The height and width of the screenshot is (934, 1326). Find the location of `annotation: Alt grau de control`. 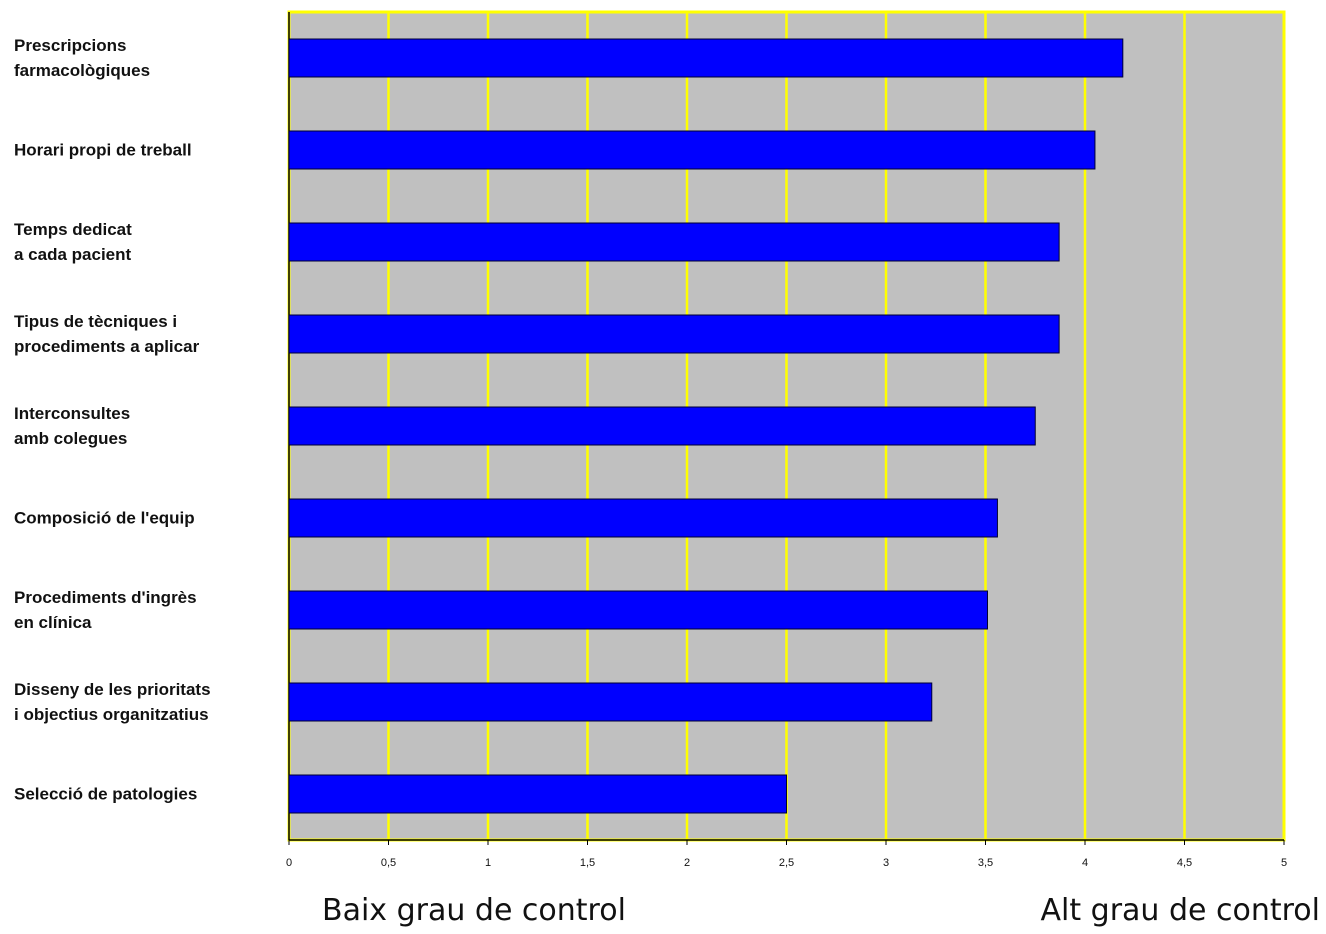

annotation: Alt grau de control is located at coordinates (1180, 910).